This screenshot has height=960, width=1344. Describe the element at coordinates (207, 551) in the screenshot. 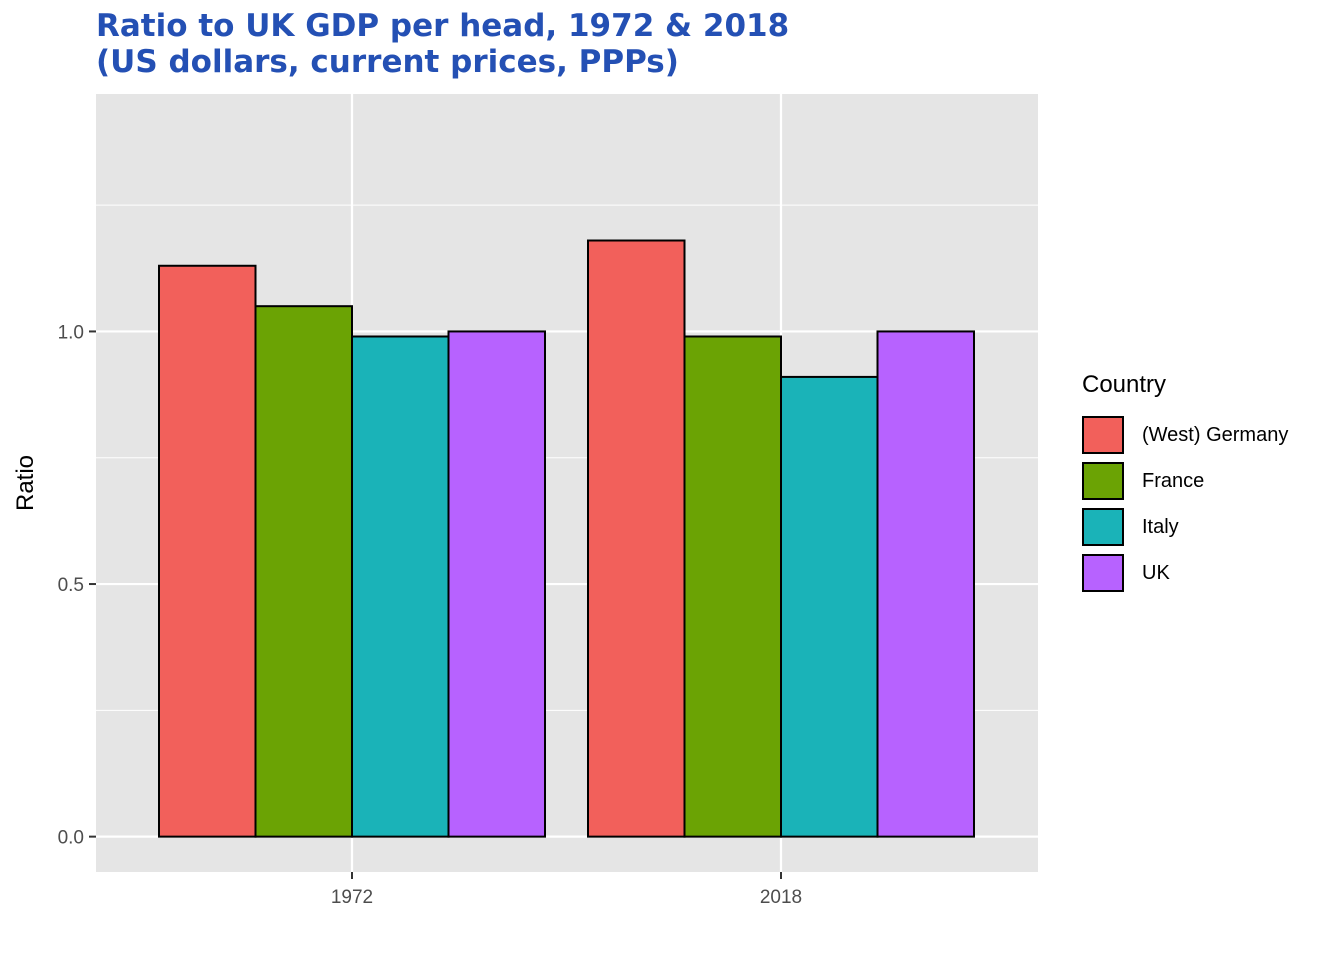

I see `bar-west-germany-1972` at that location.